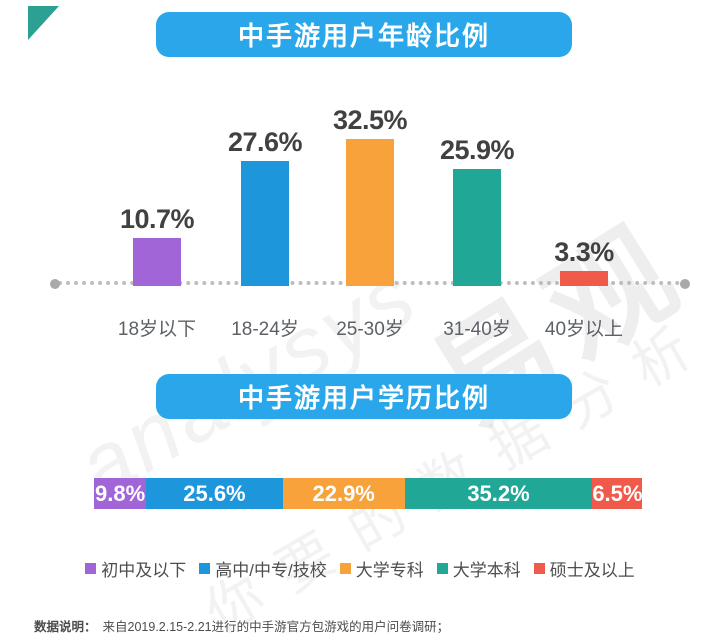 This screenshot has width=720, height=644. I want to click on legend-item: 硕士及以上, so click(584, 568).